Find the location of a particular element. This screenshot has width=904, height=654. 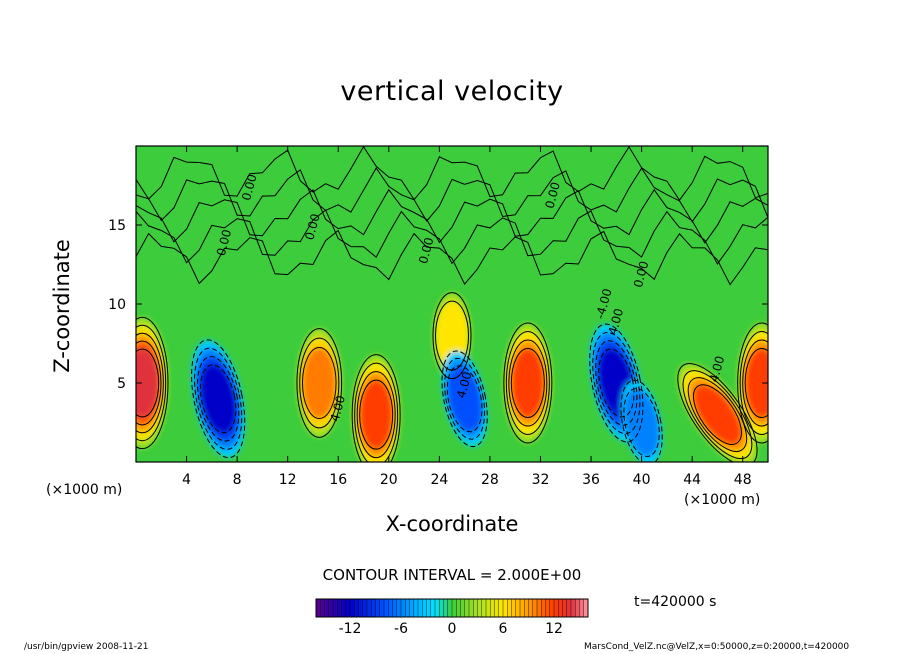

x-tick-label: 16 is located at coordinates (338, 480).